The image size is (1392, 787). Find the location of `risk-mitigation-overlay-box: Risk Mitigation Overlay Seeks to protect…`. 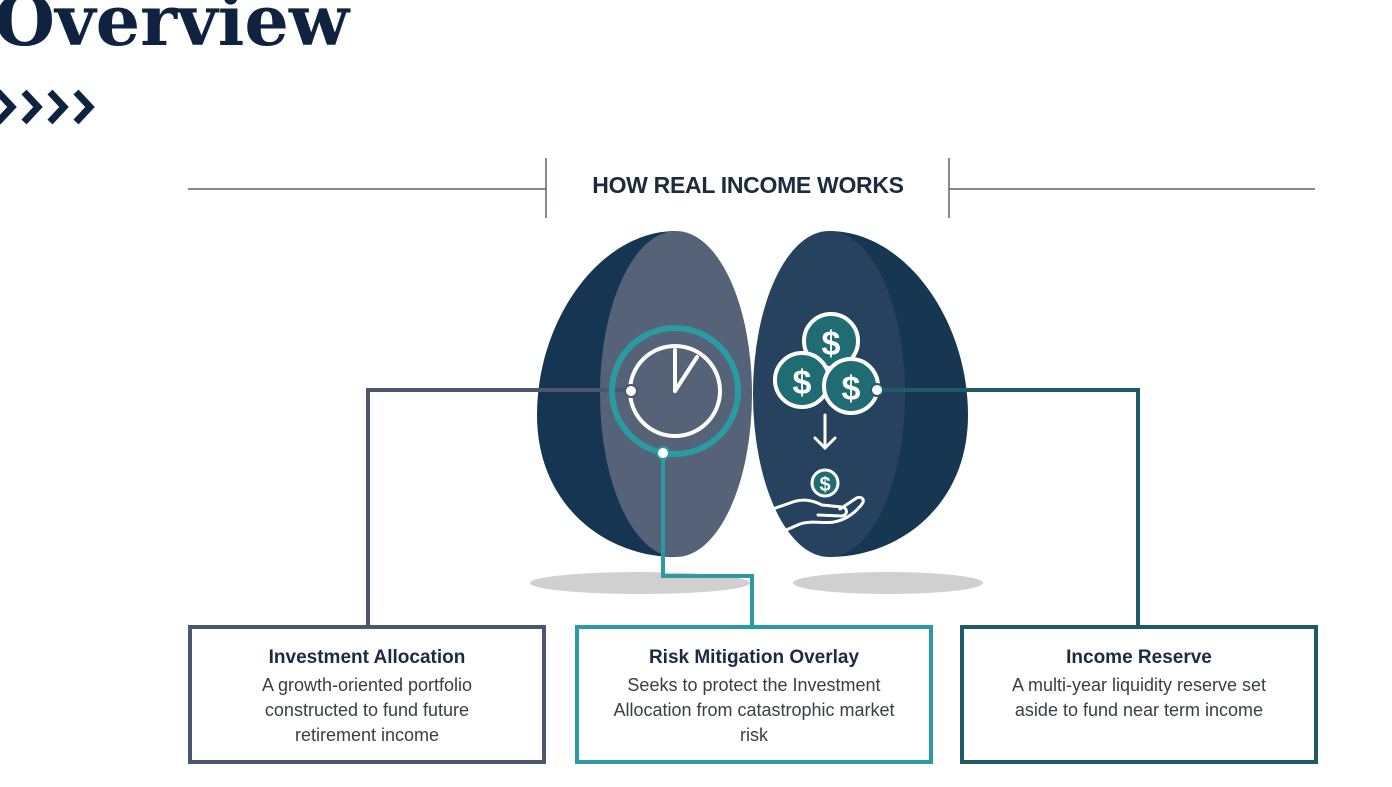

risk-mitigation-overlay-box: Risk Mitigation Overlay Seeks to protect… is located at coordinates (754, 694).